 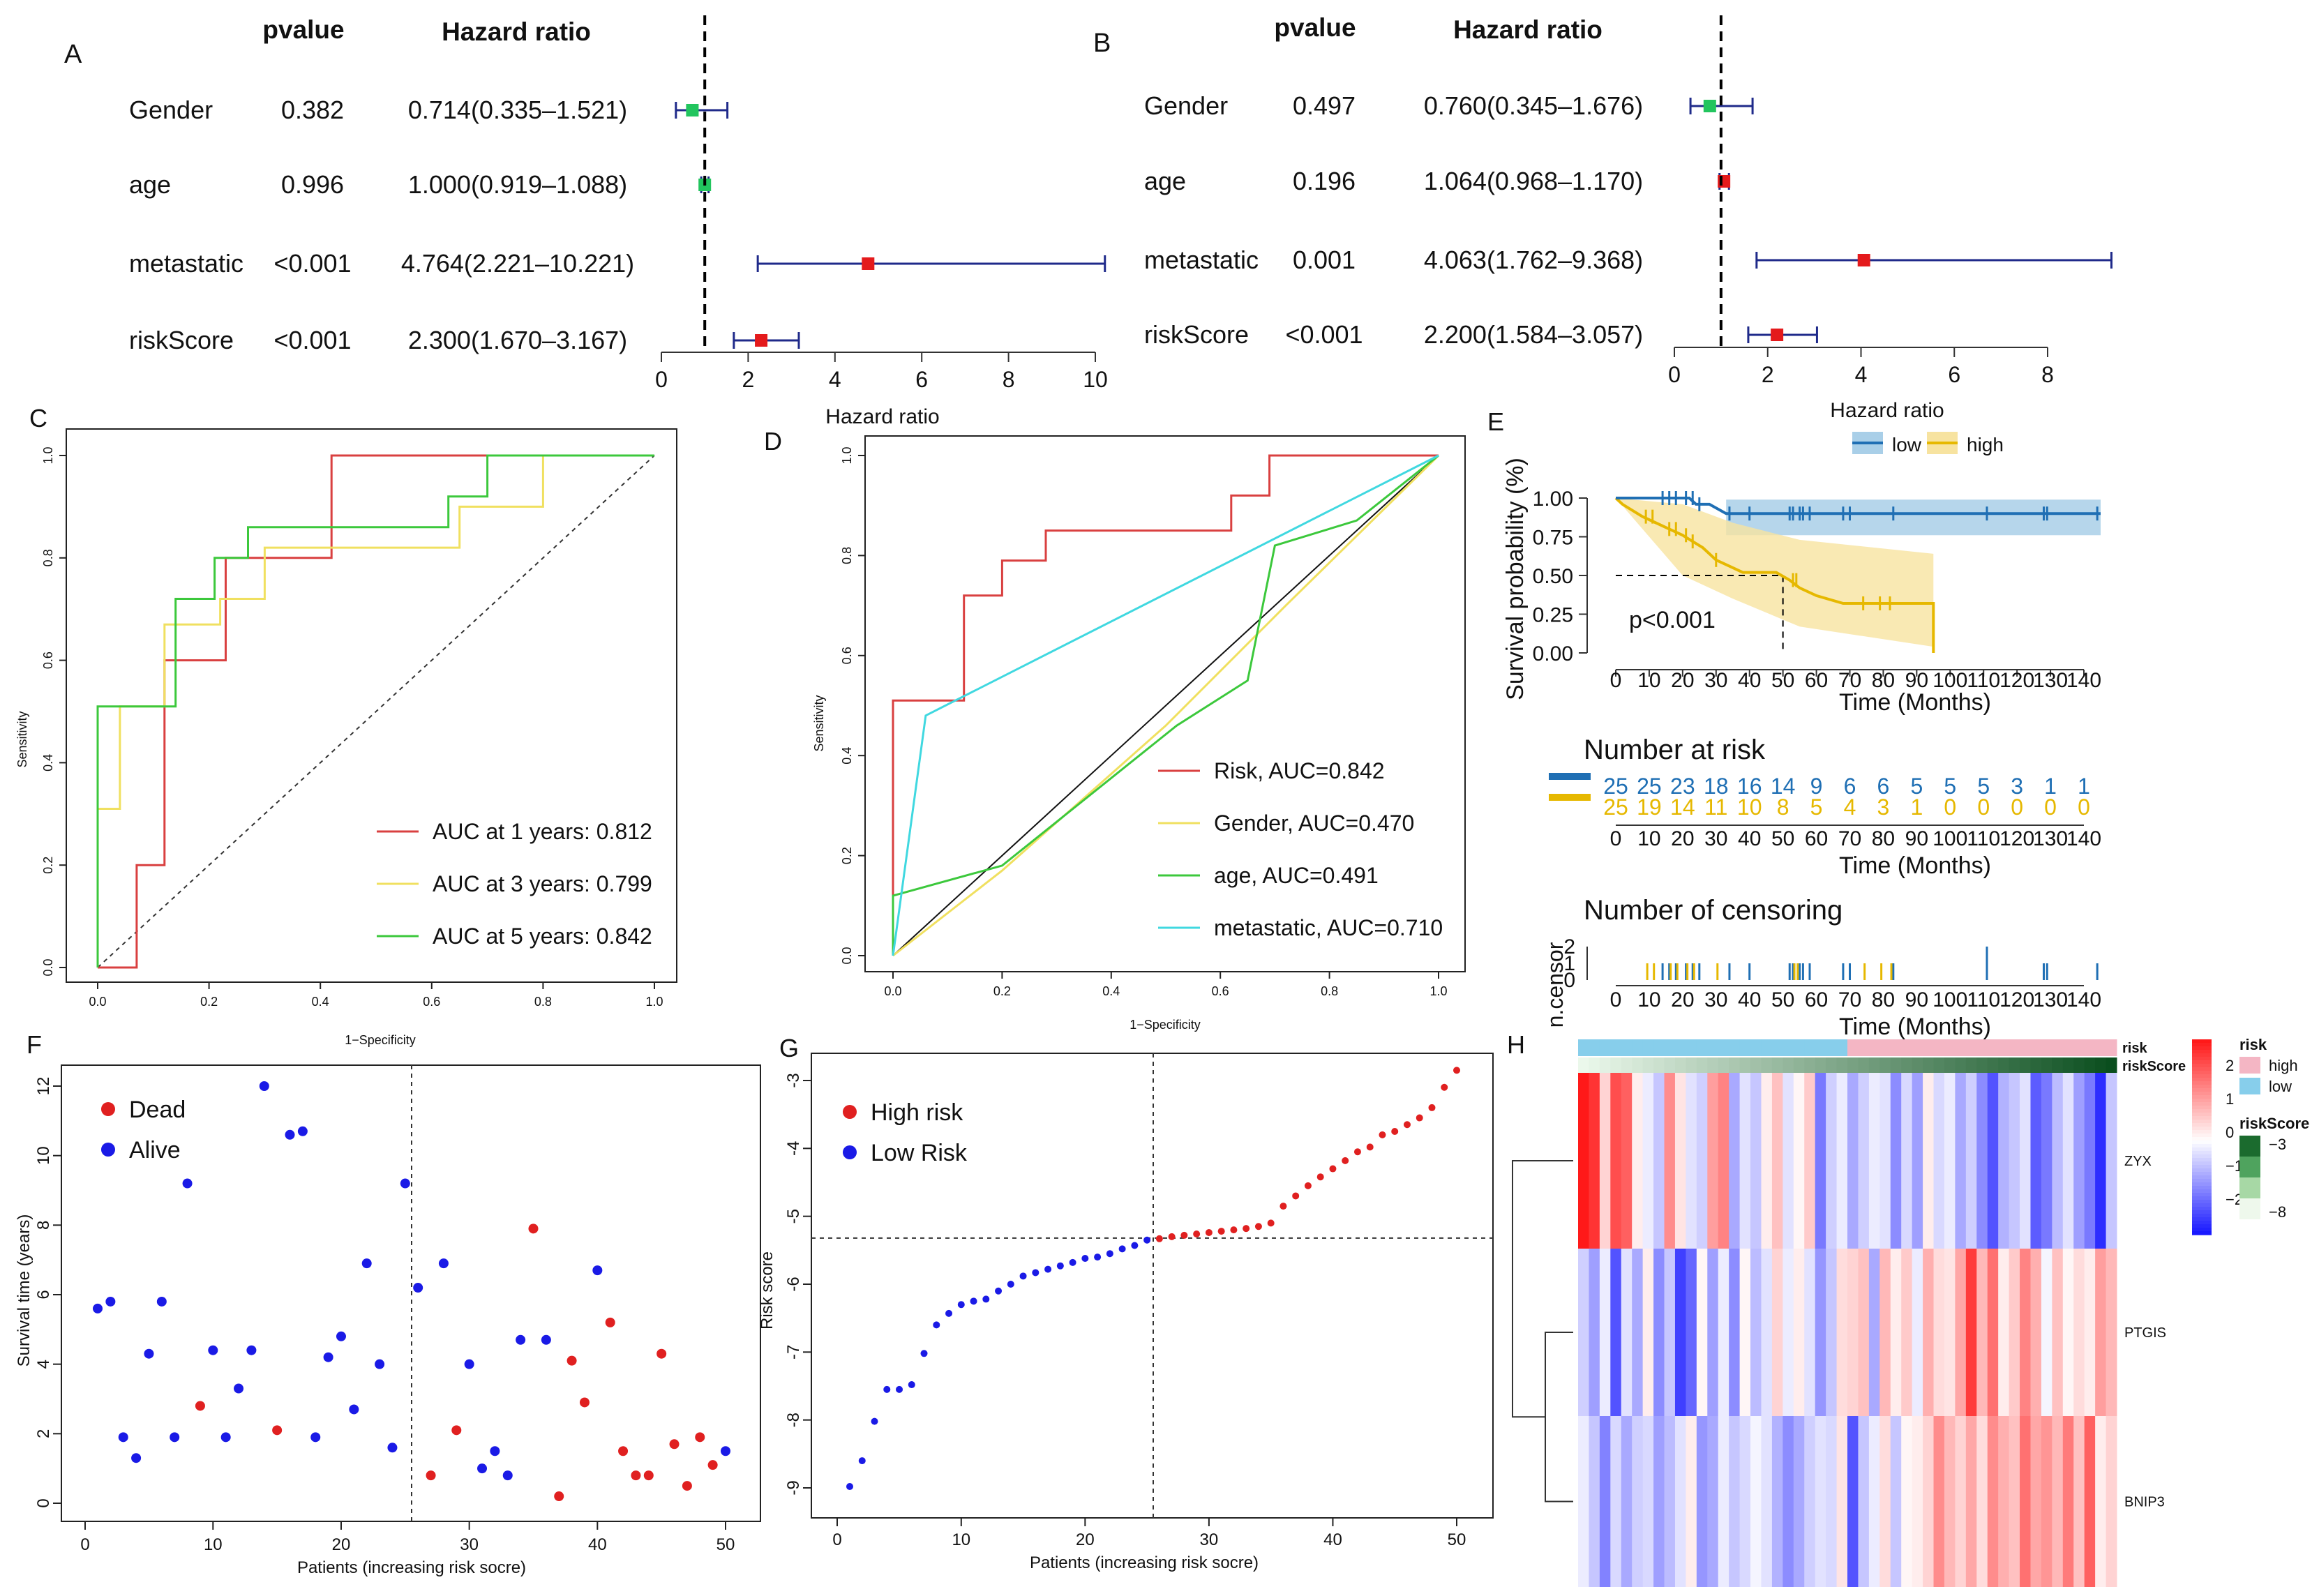 What do you see at coordinates (2083, 999) in the screenshot?
I see `censor-x-tick-label: 140` at bounding box center [2083, 999].